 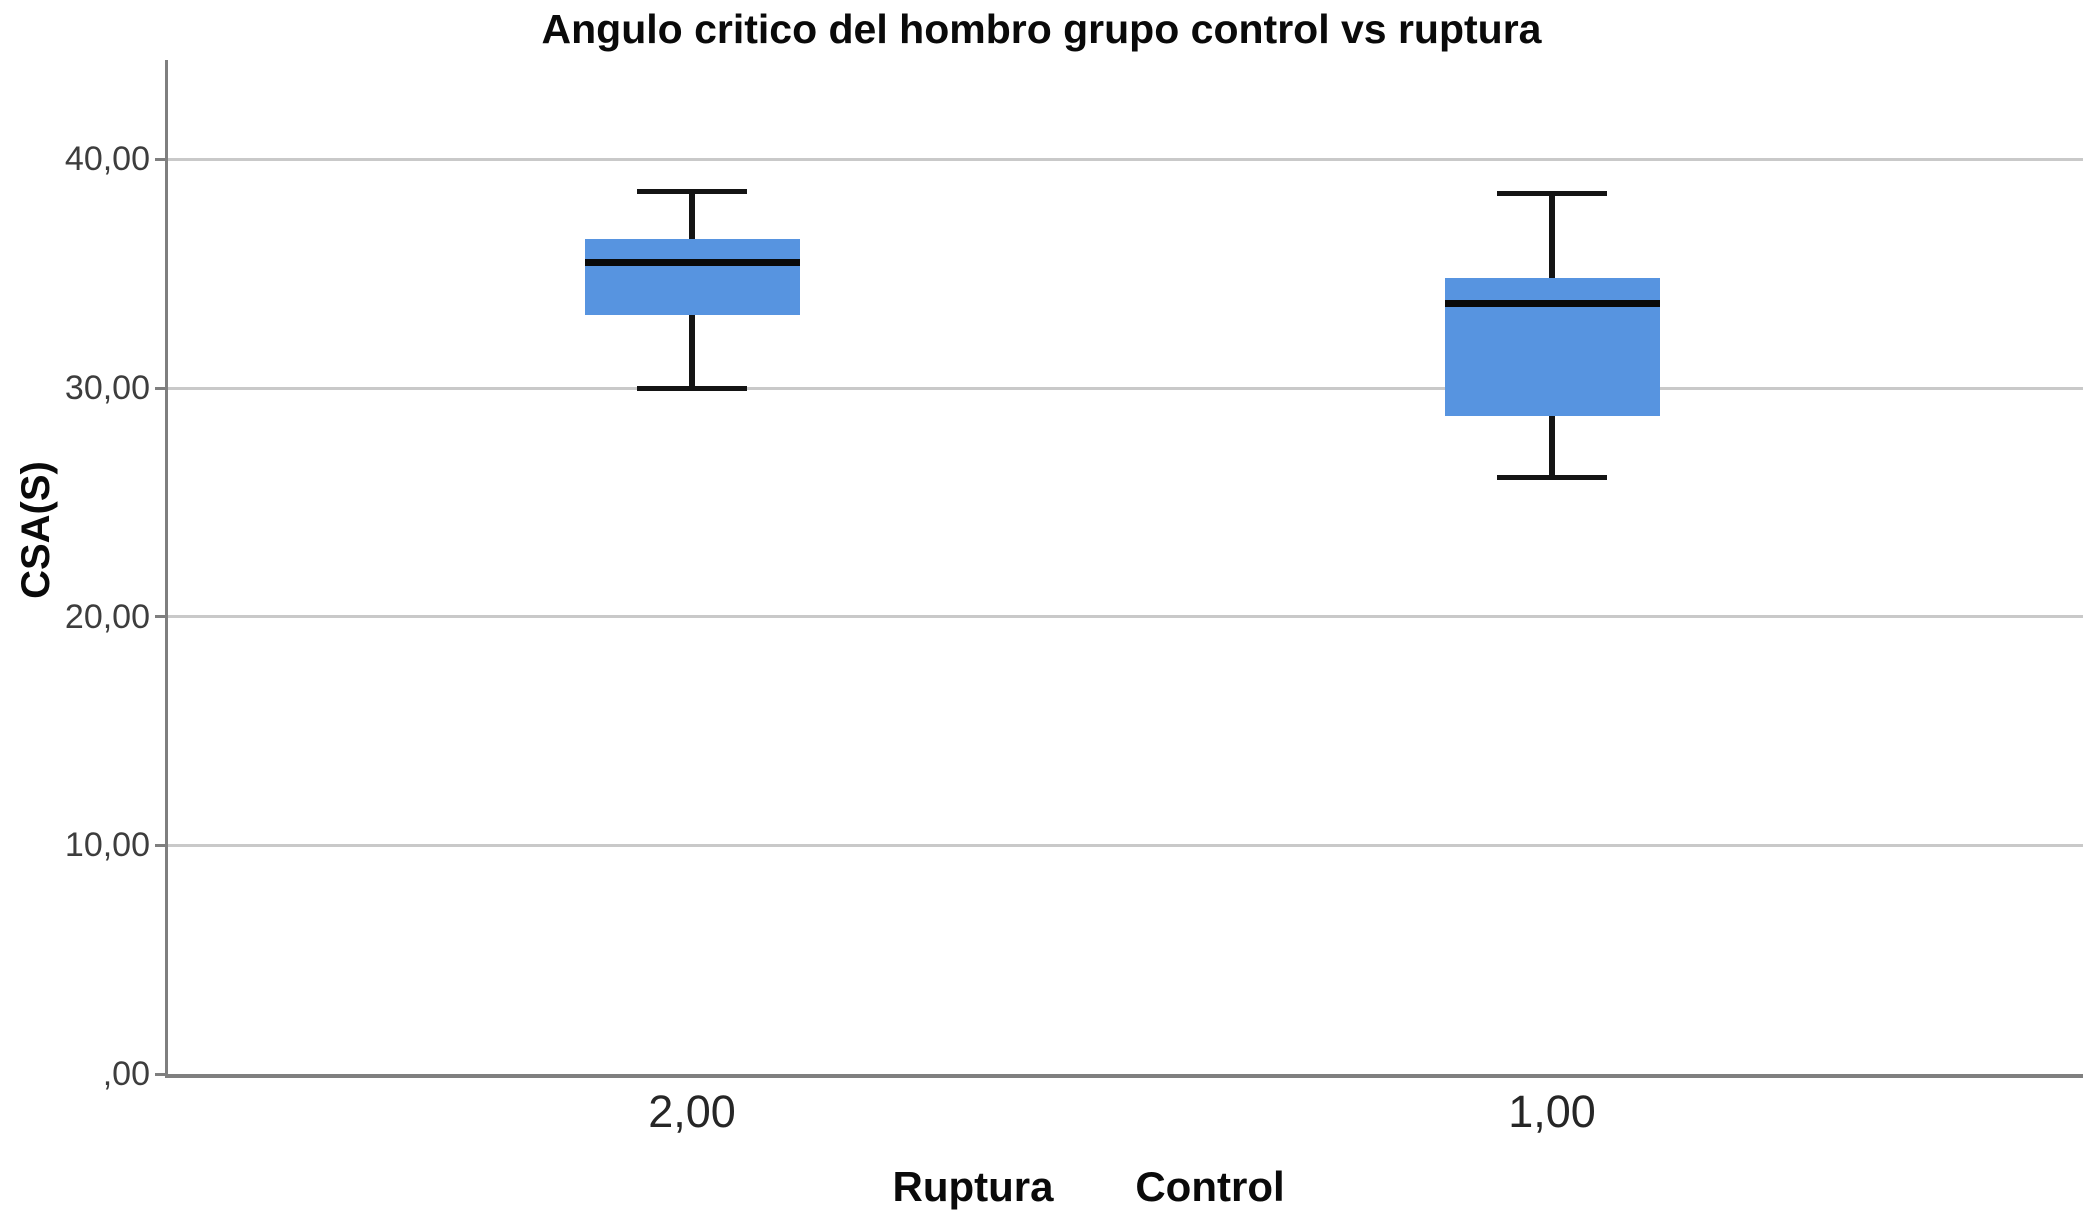 I want to click on y-tick-label: 10,00, so click(x=107, y=845).